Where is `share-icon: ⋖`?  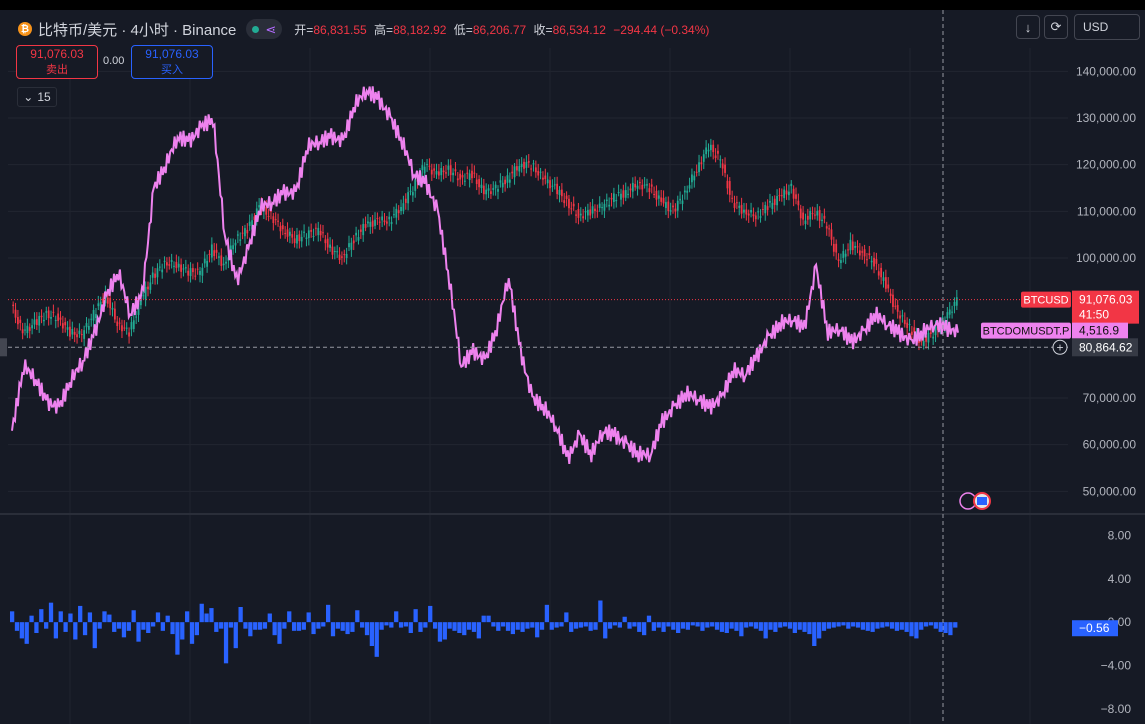 share-icon: ⋖ is located at coordinates (271, 29).